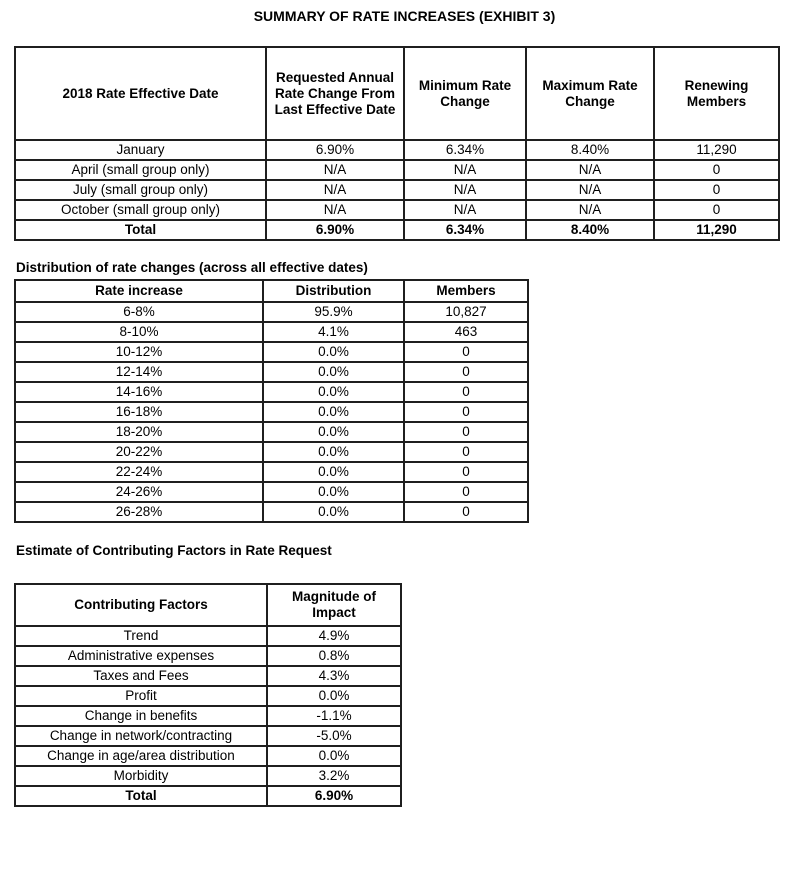  I want to click on table-row: 24-26% 0.0% 0, so click(271, 492).